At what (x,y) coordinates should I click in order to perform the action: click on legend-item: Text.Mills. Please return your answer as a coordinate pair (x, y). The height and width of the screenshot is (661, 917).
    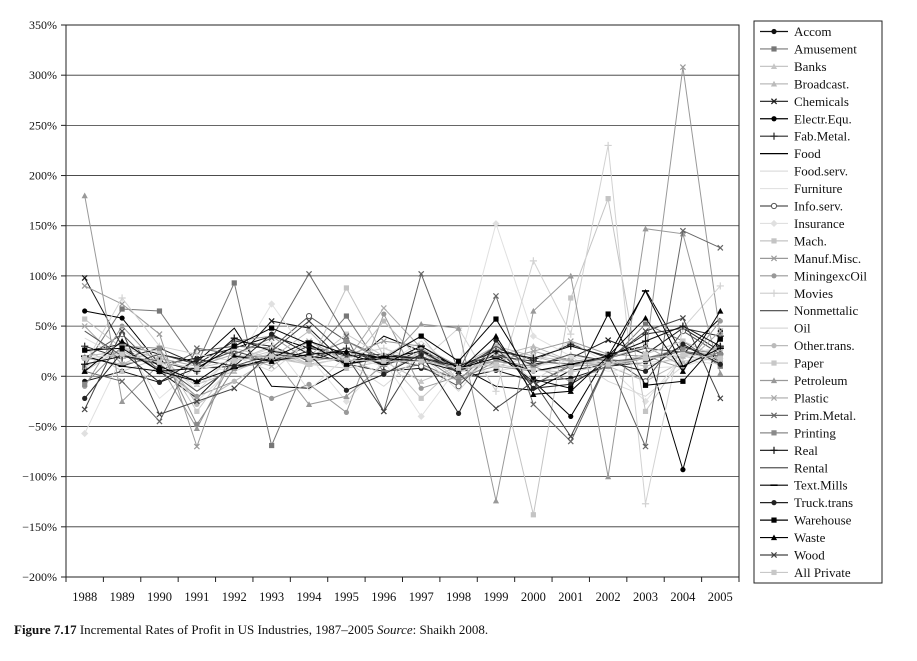
    Looking at the image, I should click on (804, 485).